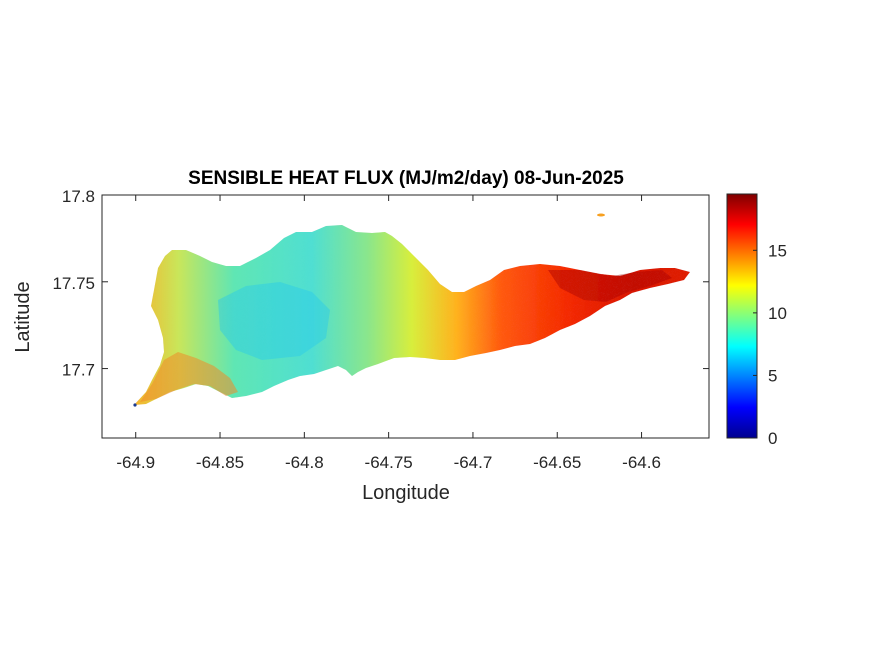 This screenshot has width=875, height=656. Describe the element at coordinates (135, 462) in the screenshot. I see `x-tick-label: -64.9` at that location.